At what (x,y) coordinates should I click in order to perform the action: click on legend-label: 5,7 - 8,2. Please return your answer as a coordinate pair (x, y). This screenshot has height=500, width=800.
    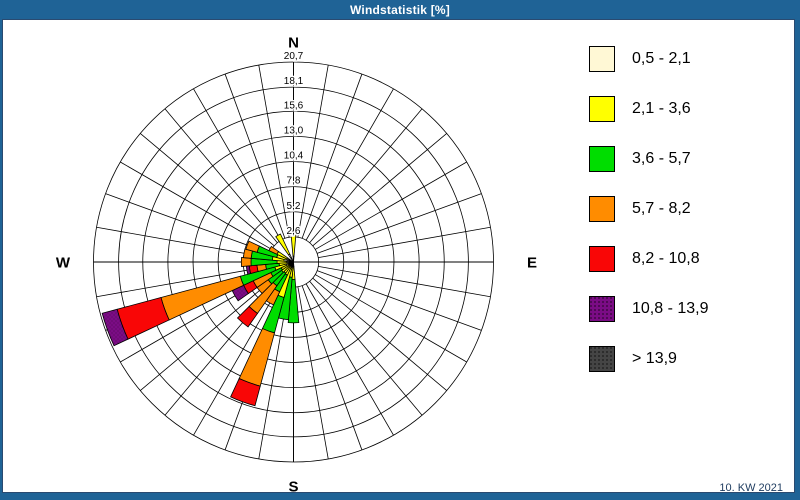
    Looking at the image, I should click on (661, 208).